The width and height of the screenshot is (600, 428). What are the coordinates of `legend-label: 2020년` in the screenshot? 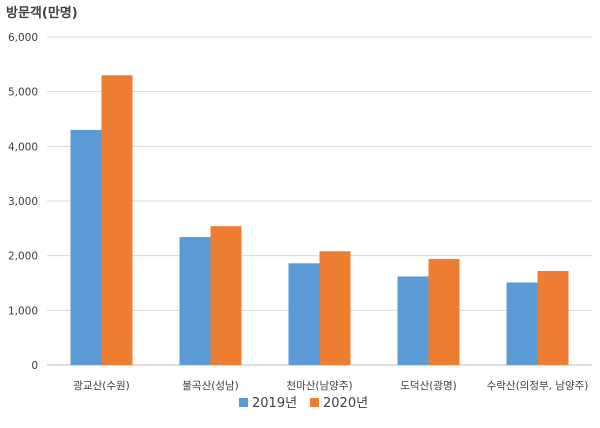 It's located at (345, 403).